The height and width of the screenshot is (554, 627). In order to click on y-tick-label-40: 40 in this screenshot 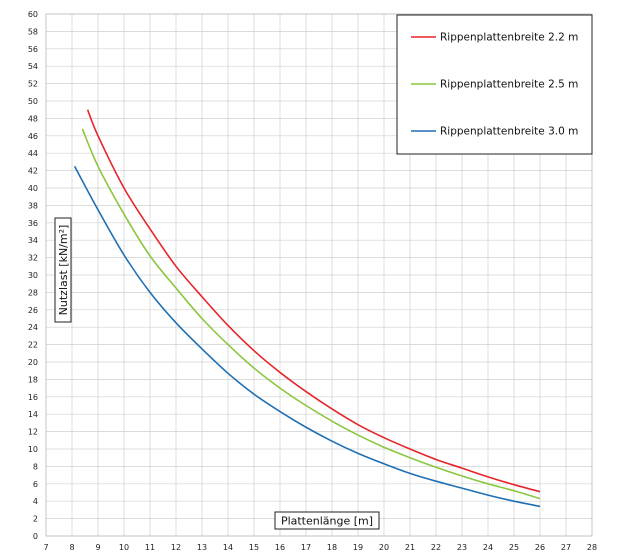, I will do `click(33, 188)`.